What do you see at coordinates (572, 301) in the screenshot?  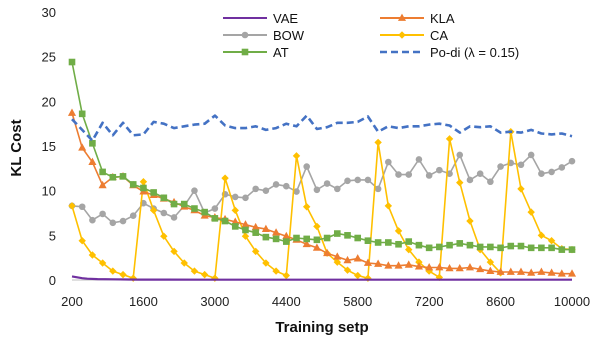 I see `x-tick-label: 10000` at bounding box center [572, 301].